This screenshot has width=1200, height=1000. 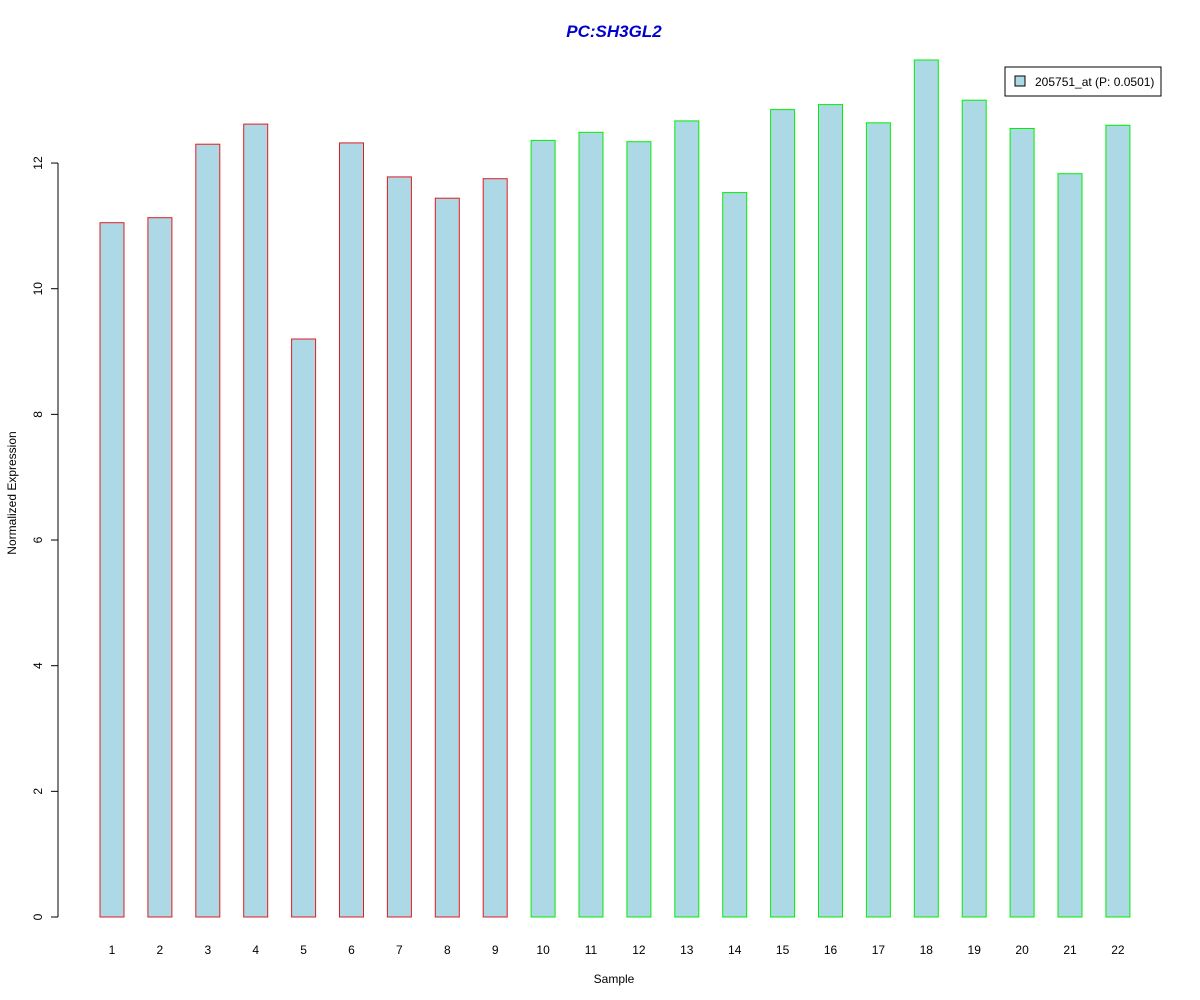 What do you see at coordinates (1070, 950) in the screenshot?
I see `x-tick-label: 21` at bounding box center [1070, 950].